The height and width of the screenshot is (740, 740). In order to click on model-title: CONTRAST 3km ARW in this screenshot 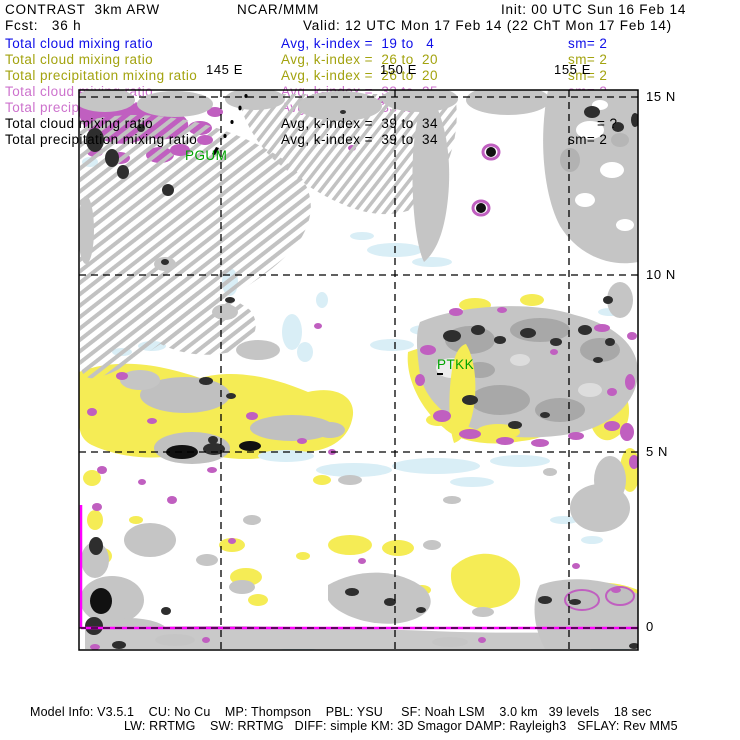, I will do `click(82, 9)`.